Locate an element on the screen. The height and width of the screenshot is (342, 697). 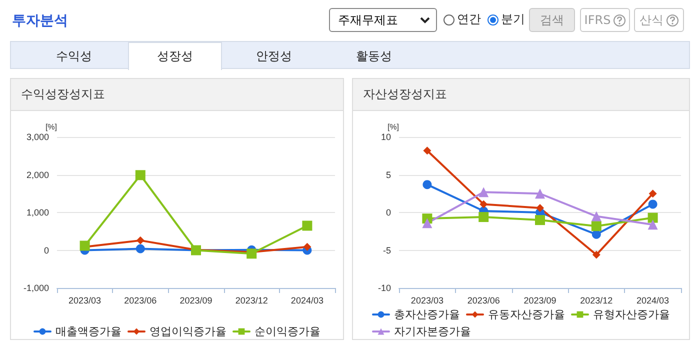
text: 검색 is located at coordinates (552, 20).